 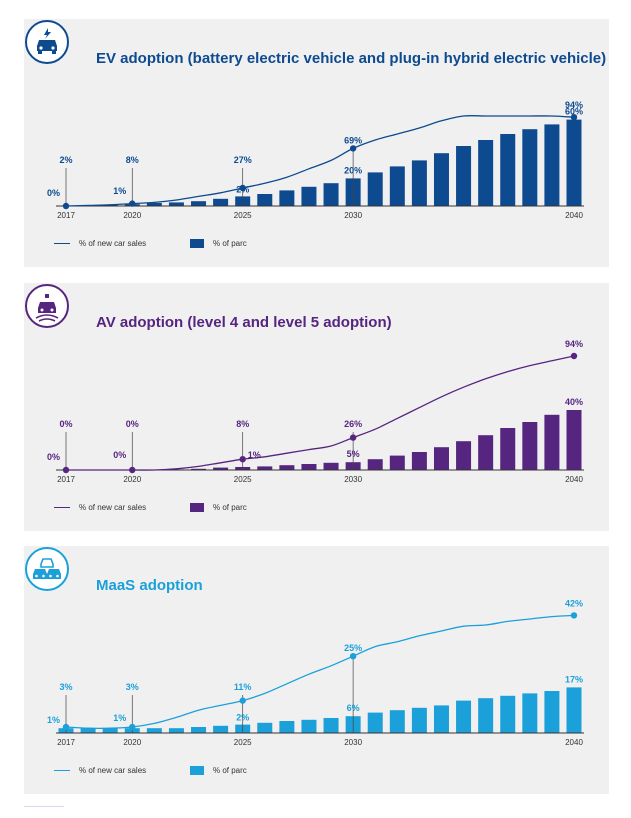 I want to click on sales-data-label: 26%, so click(x=353, y=424).